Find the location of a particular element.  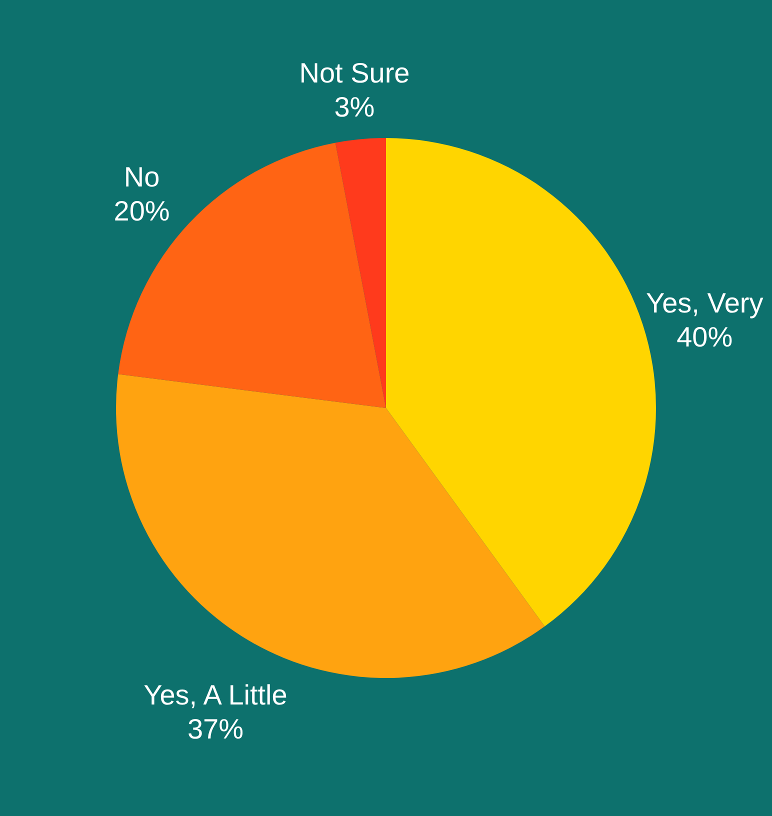

data-label: 40% is located at coordinates (704, 336).